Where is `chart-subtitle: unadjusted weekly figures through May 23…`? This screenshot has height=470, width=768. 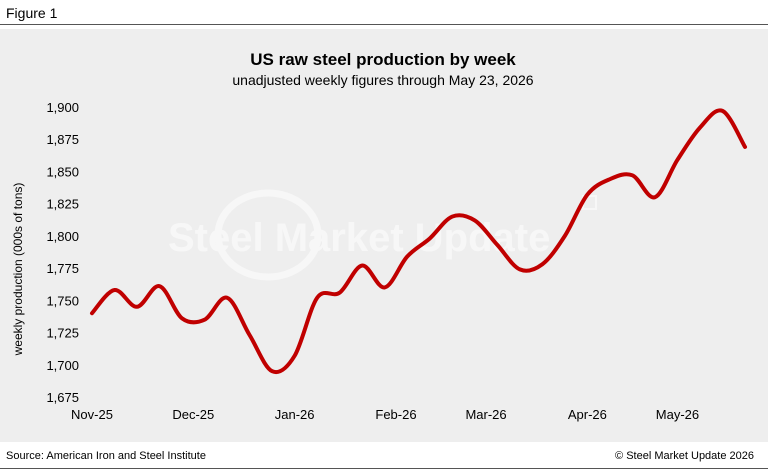
chart-subtitle: unadjusted weekly figures through May 23… is located at coordinates (382, 80).